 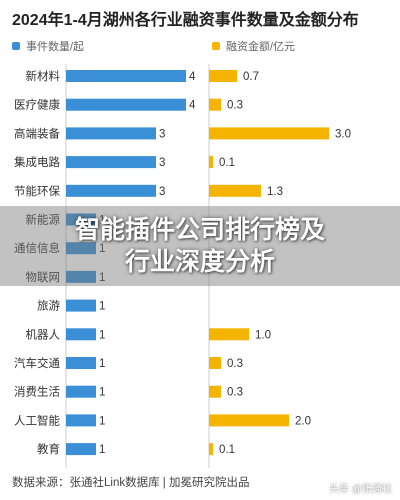 What do you see at coordinates (37, 162) in the screenshot?
I see `category-label: 集成电路` at bounding box center [37, 162].